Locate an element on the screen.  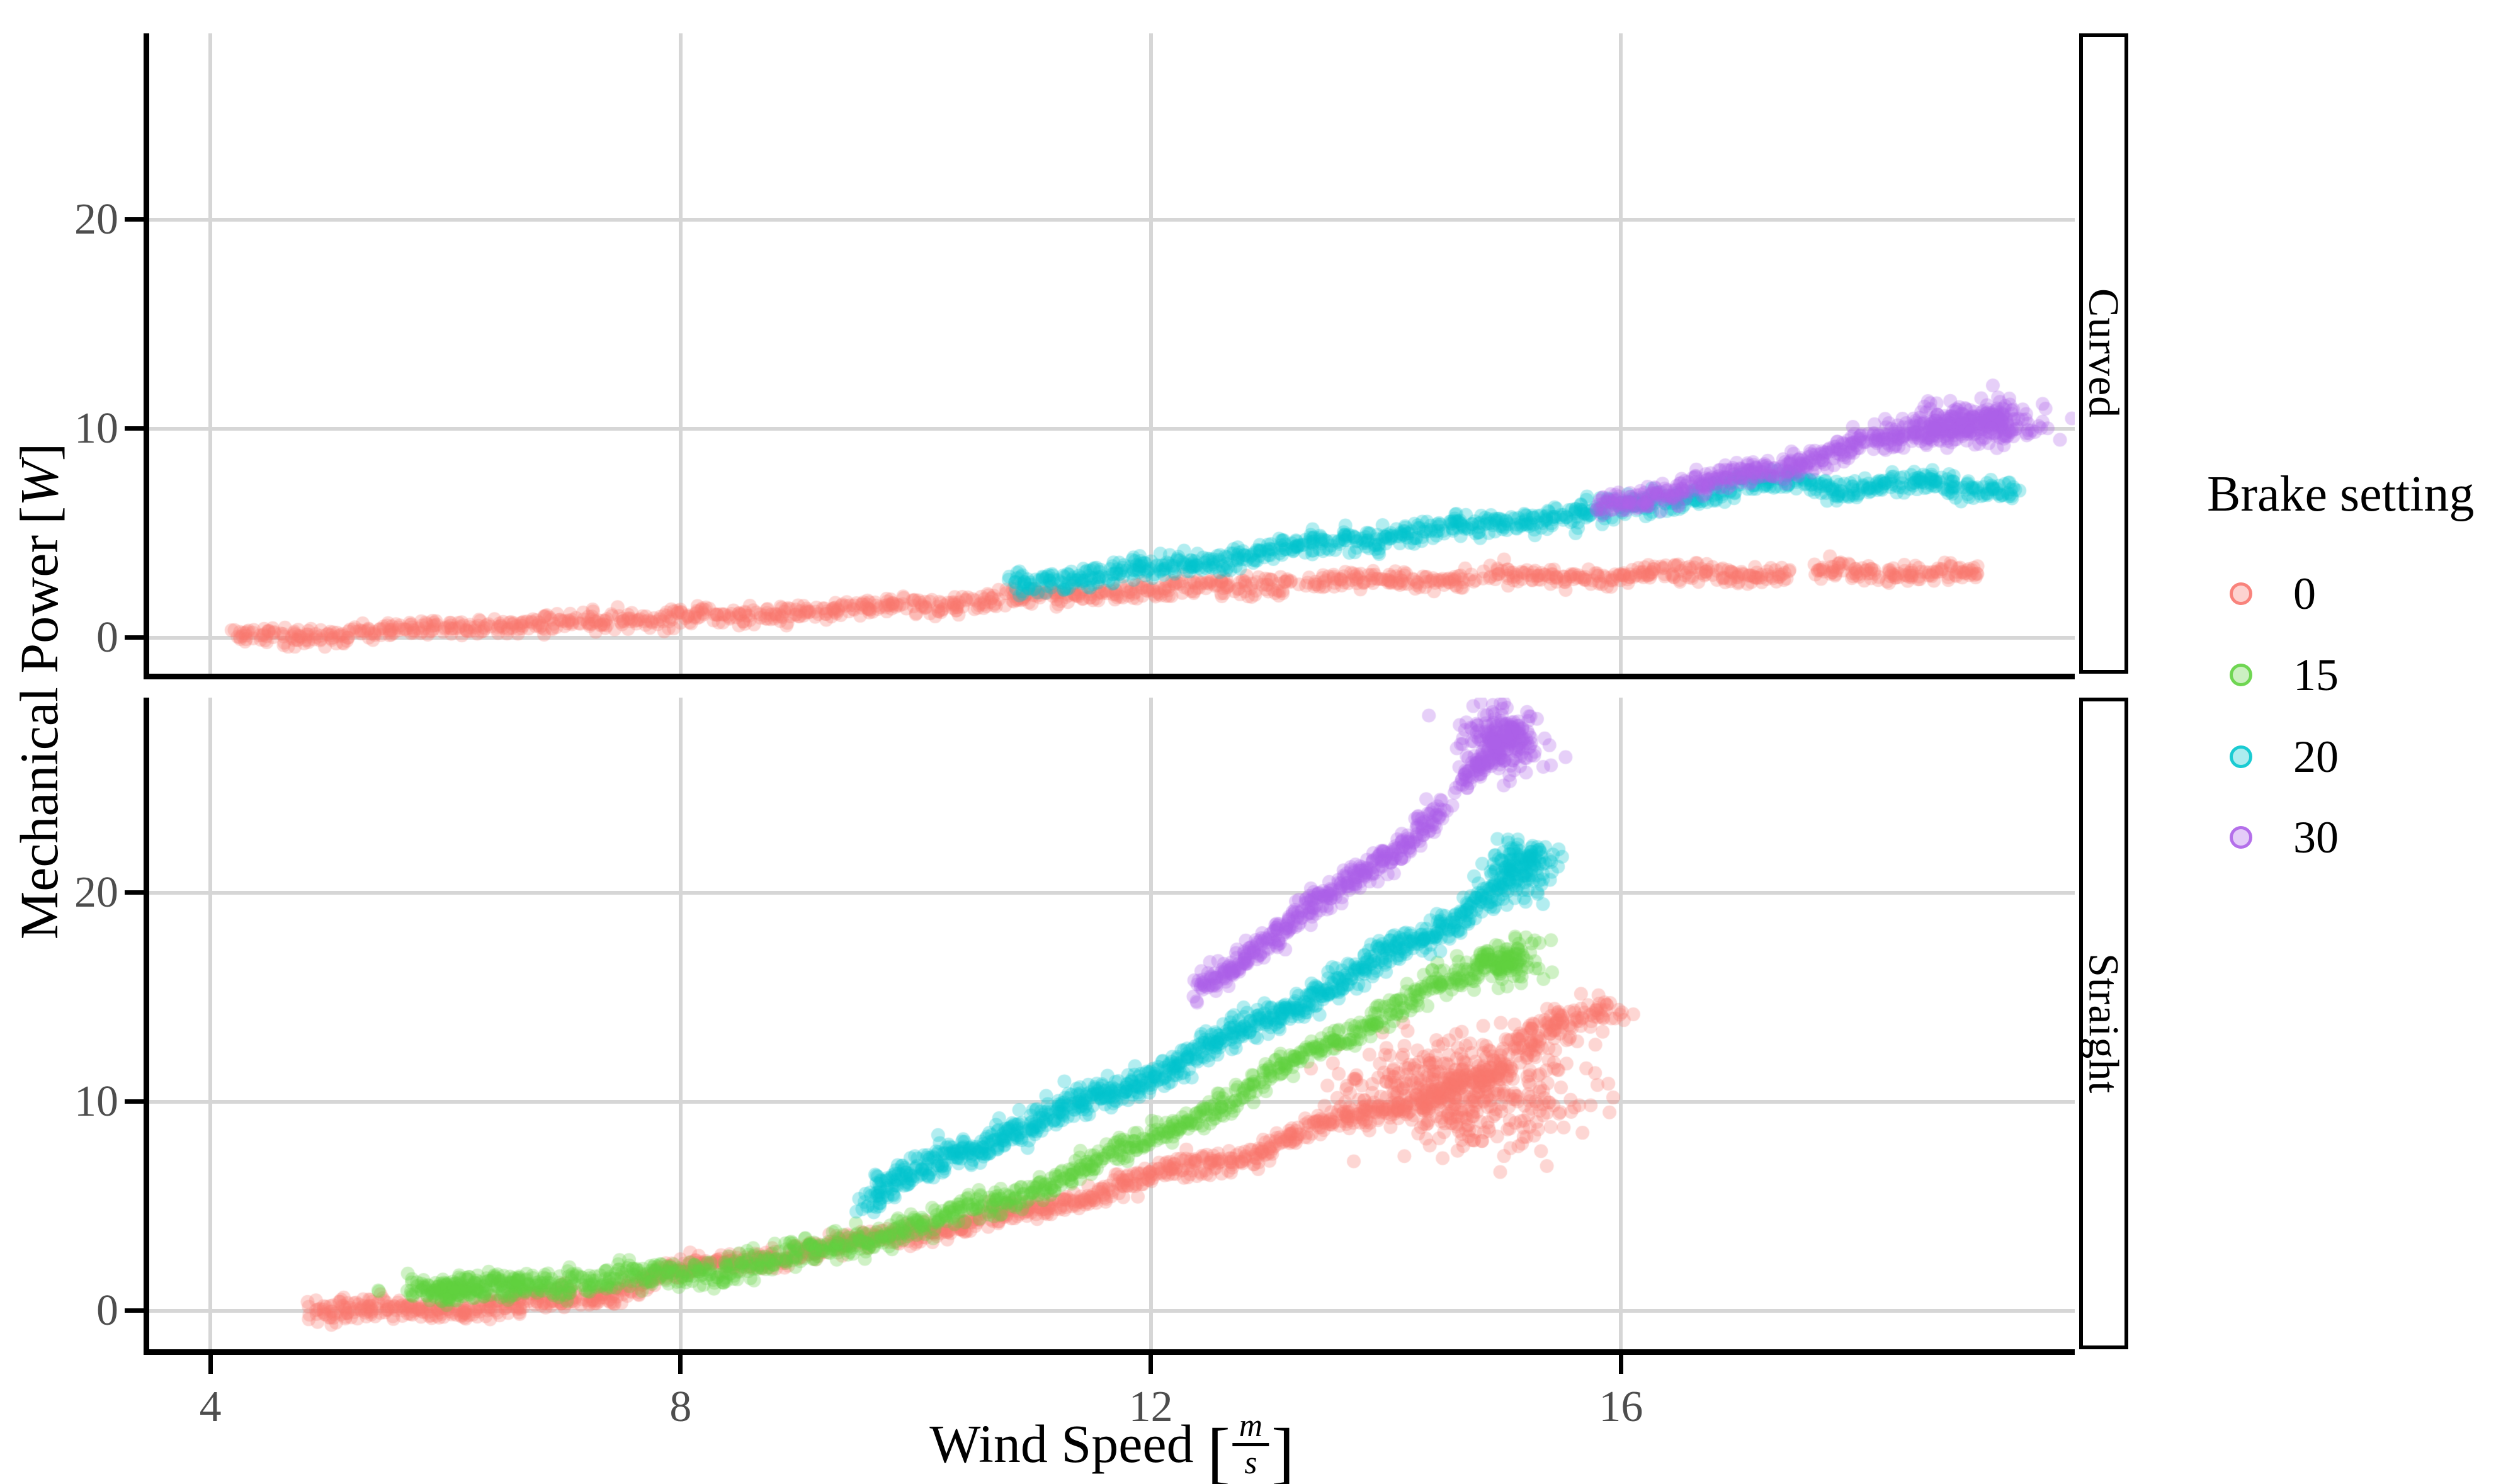
legend: Brake setting is located at coordinates (2340, 494).